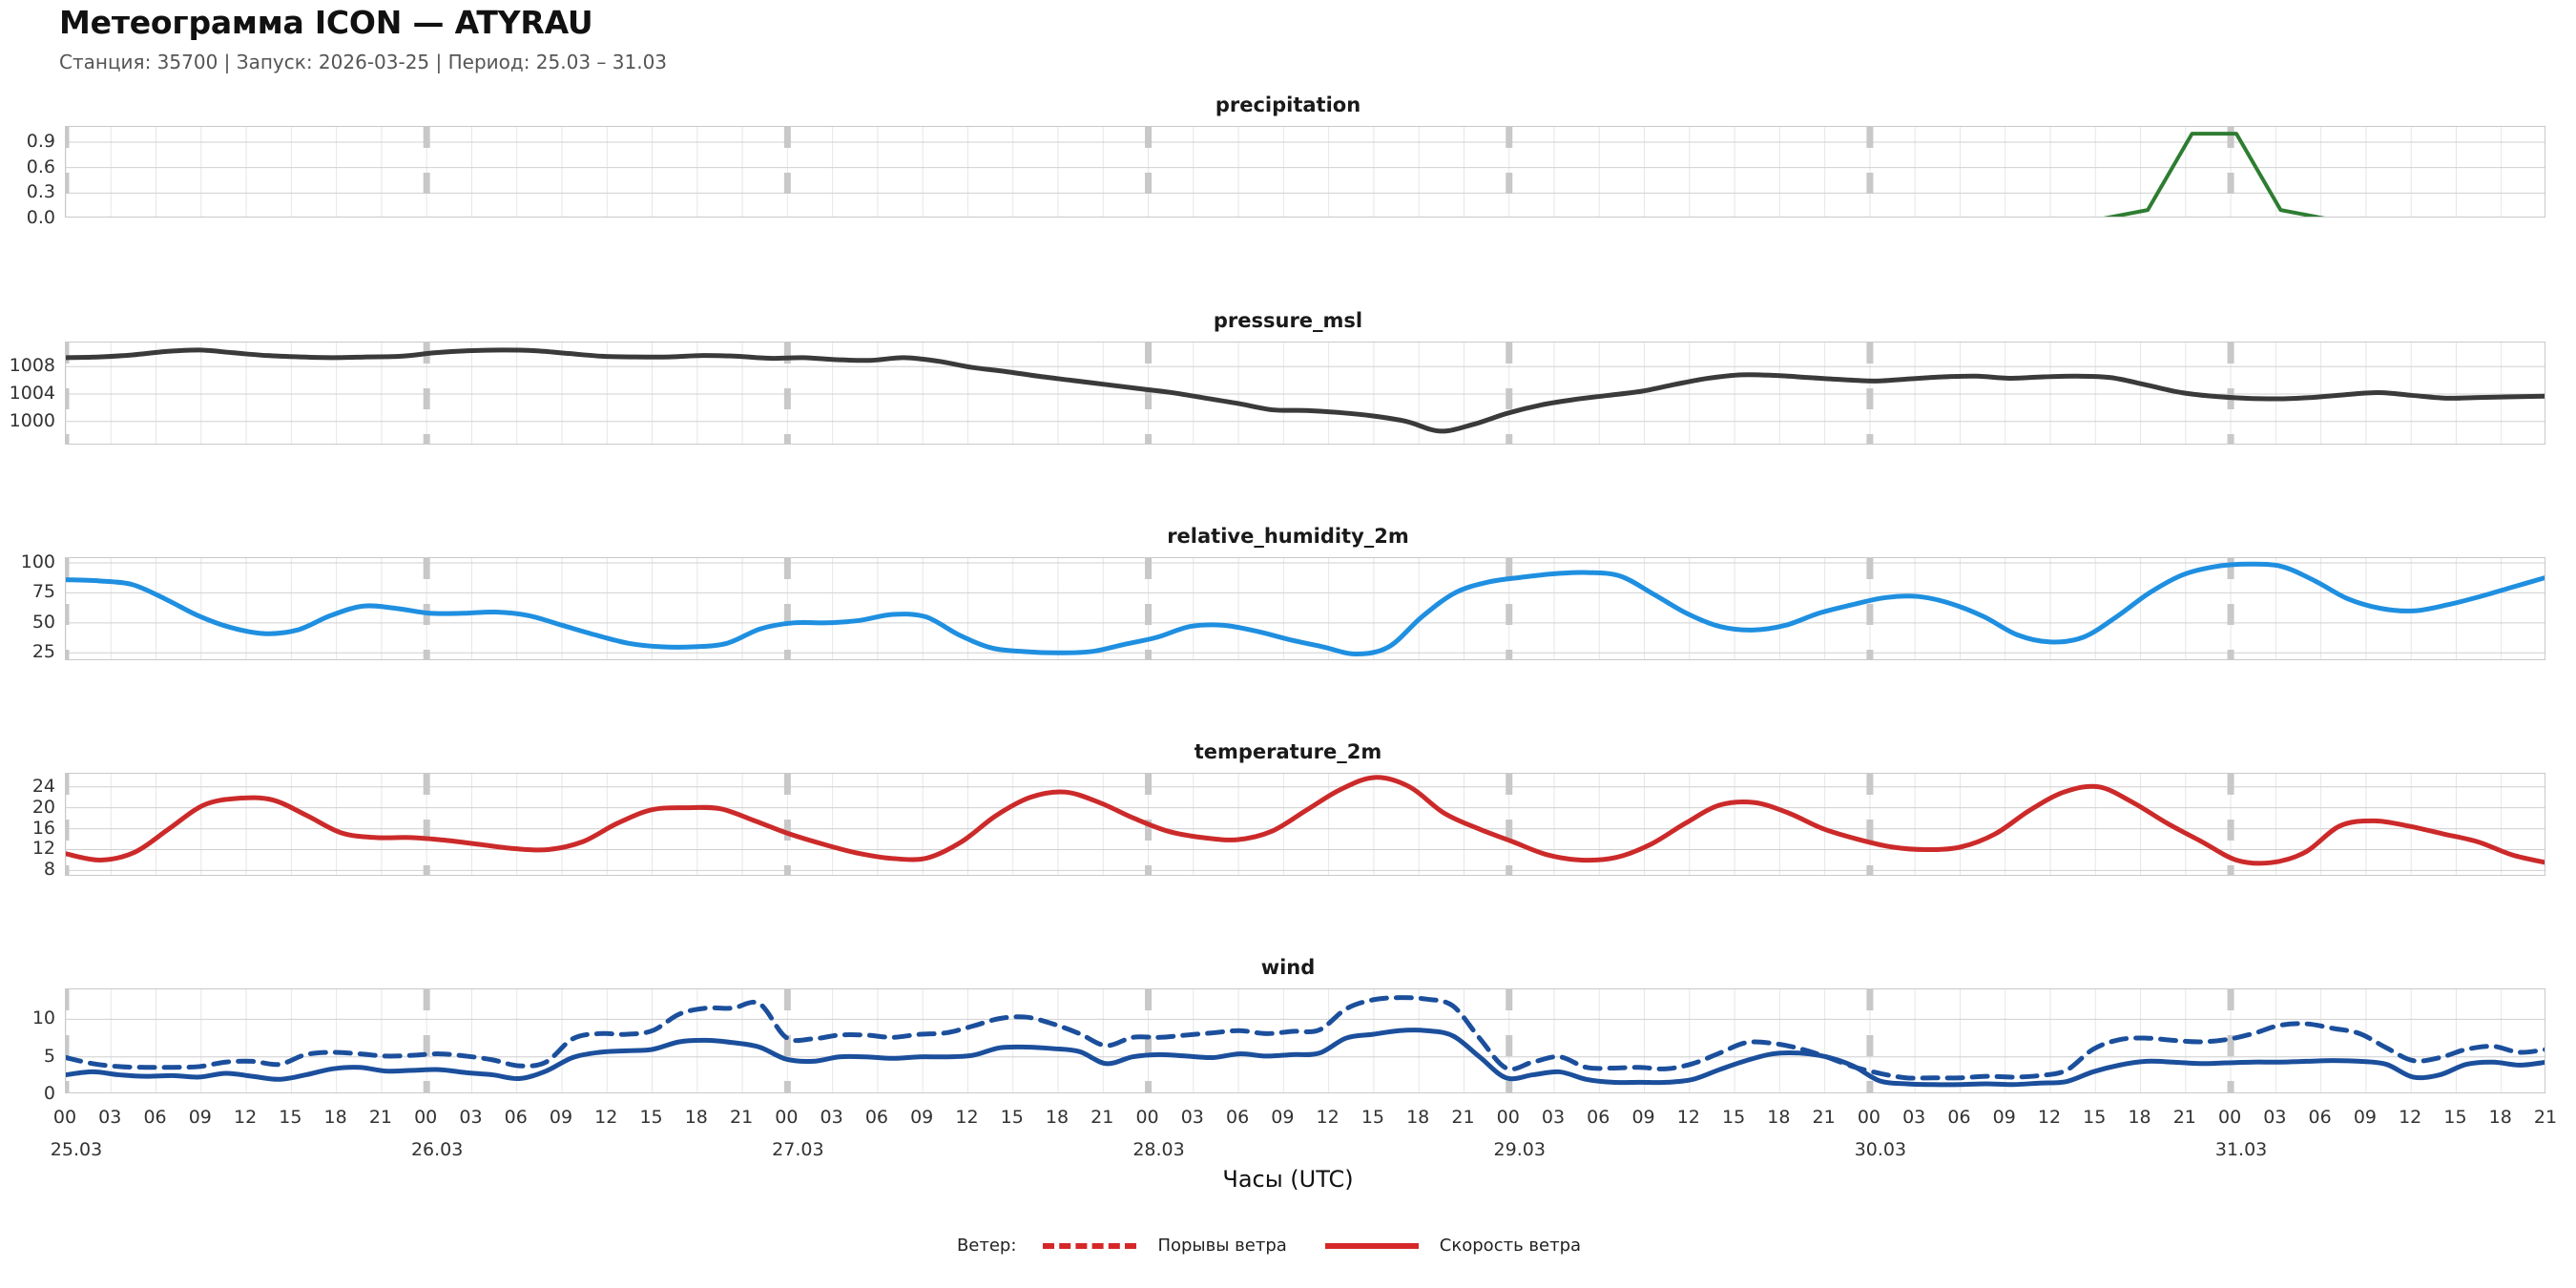  I want to click on series-relative_humidity_2m, so click(1305, 608).